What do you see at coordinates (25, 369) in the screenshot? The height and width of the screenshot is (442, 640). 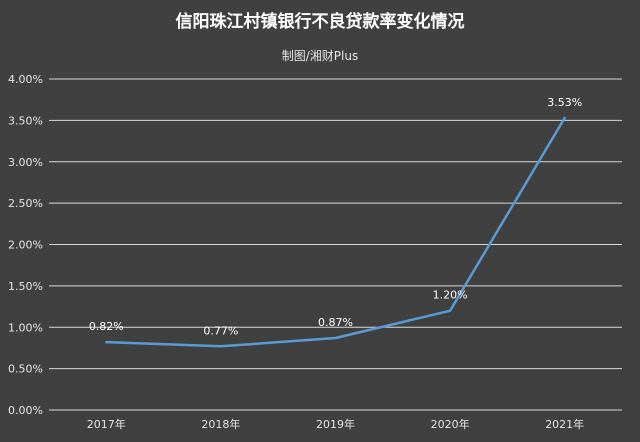 I see `y-tick-label: 0.50%` at bounding box center [25, 369].